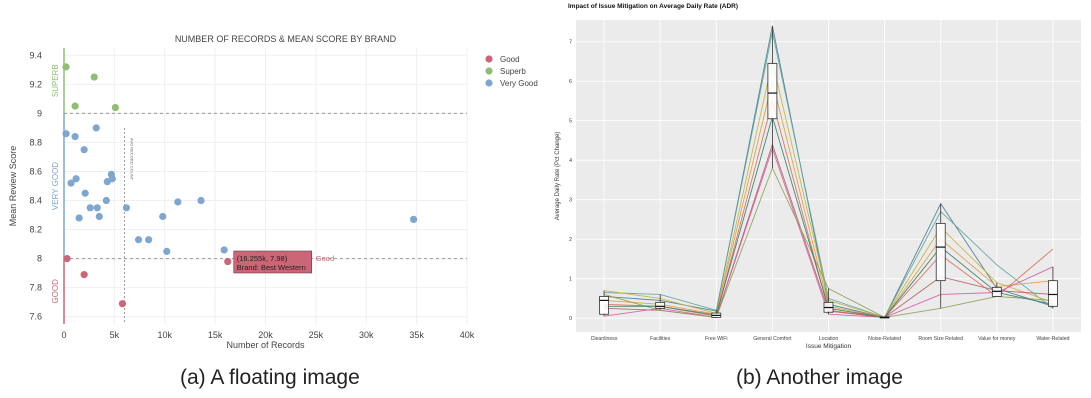 Image resolution: width=1091 pixels, height=398 pixels. I want to click on legend-label: Very Good, so click(519, 83).